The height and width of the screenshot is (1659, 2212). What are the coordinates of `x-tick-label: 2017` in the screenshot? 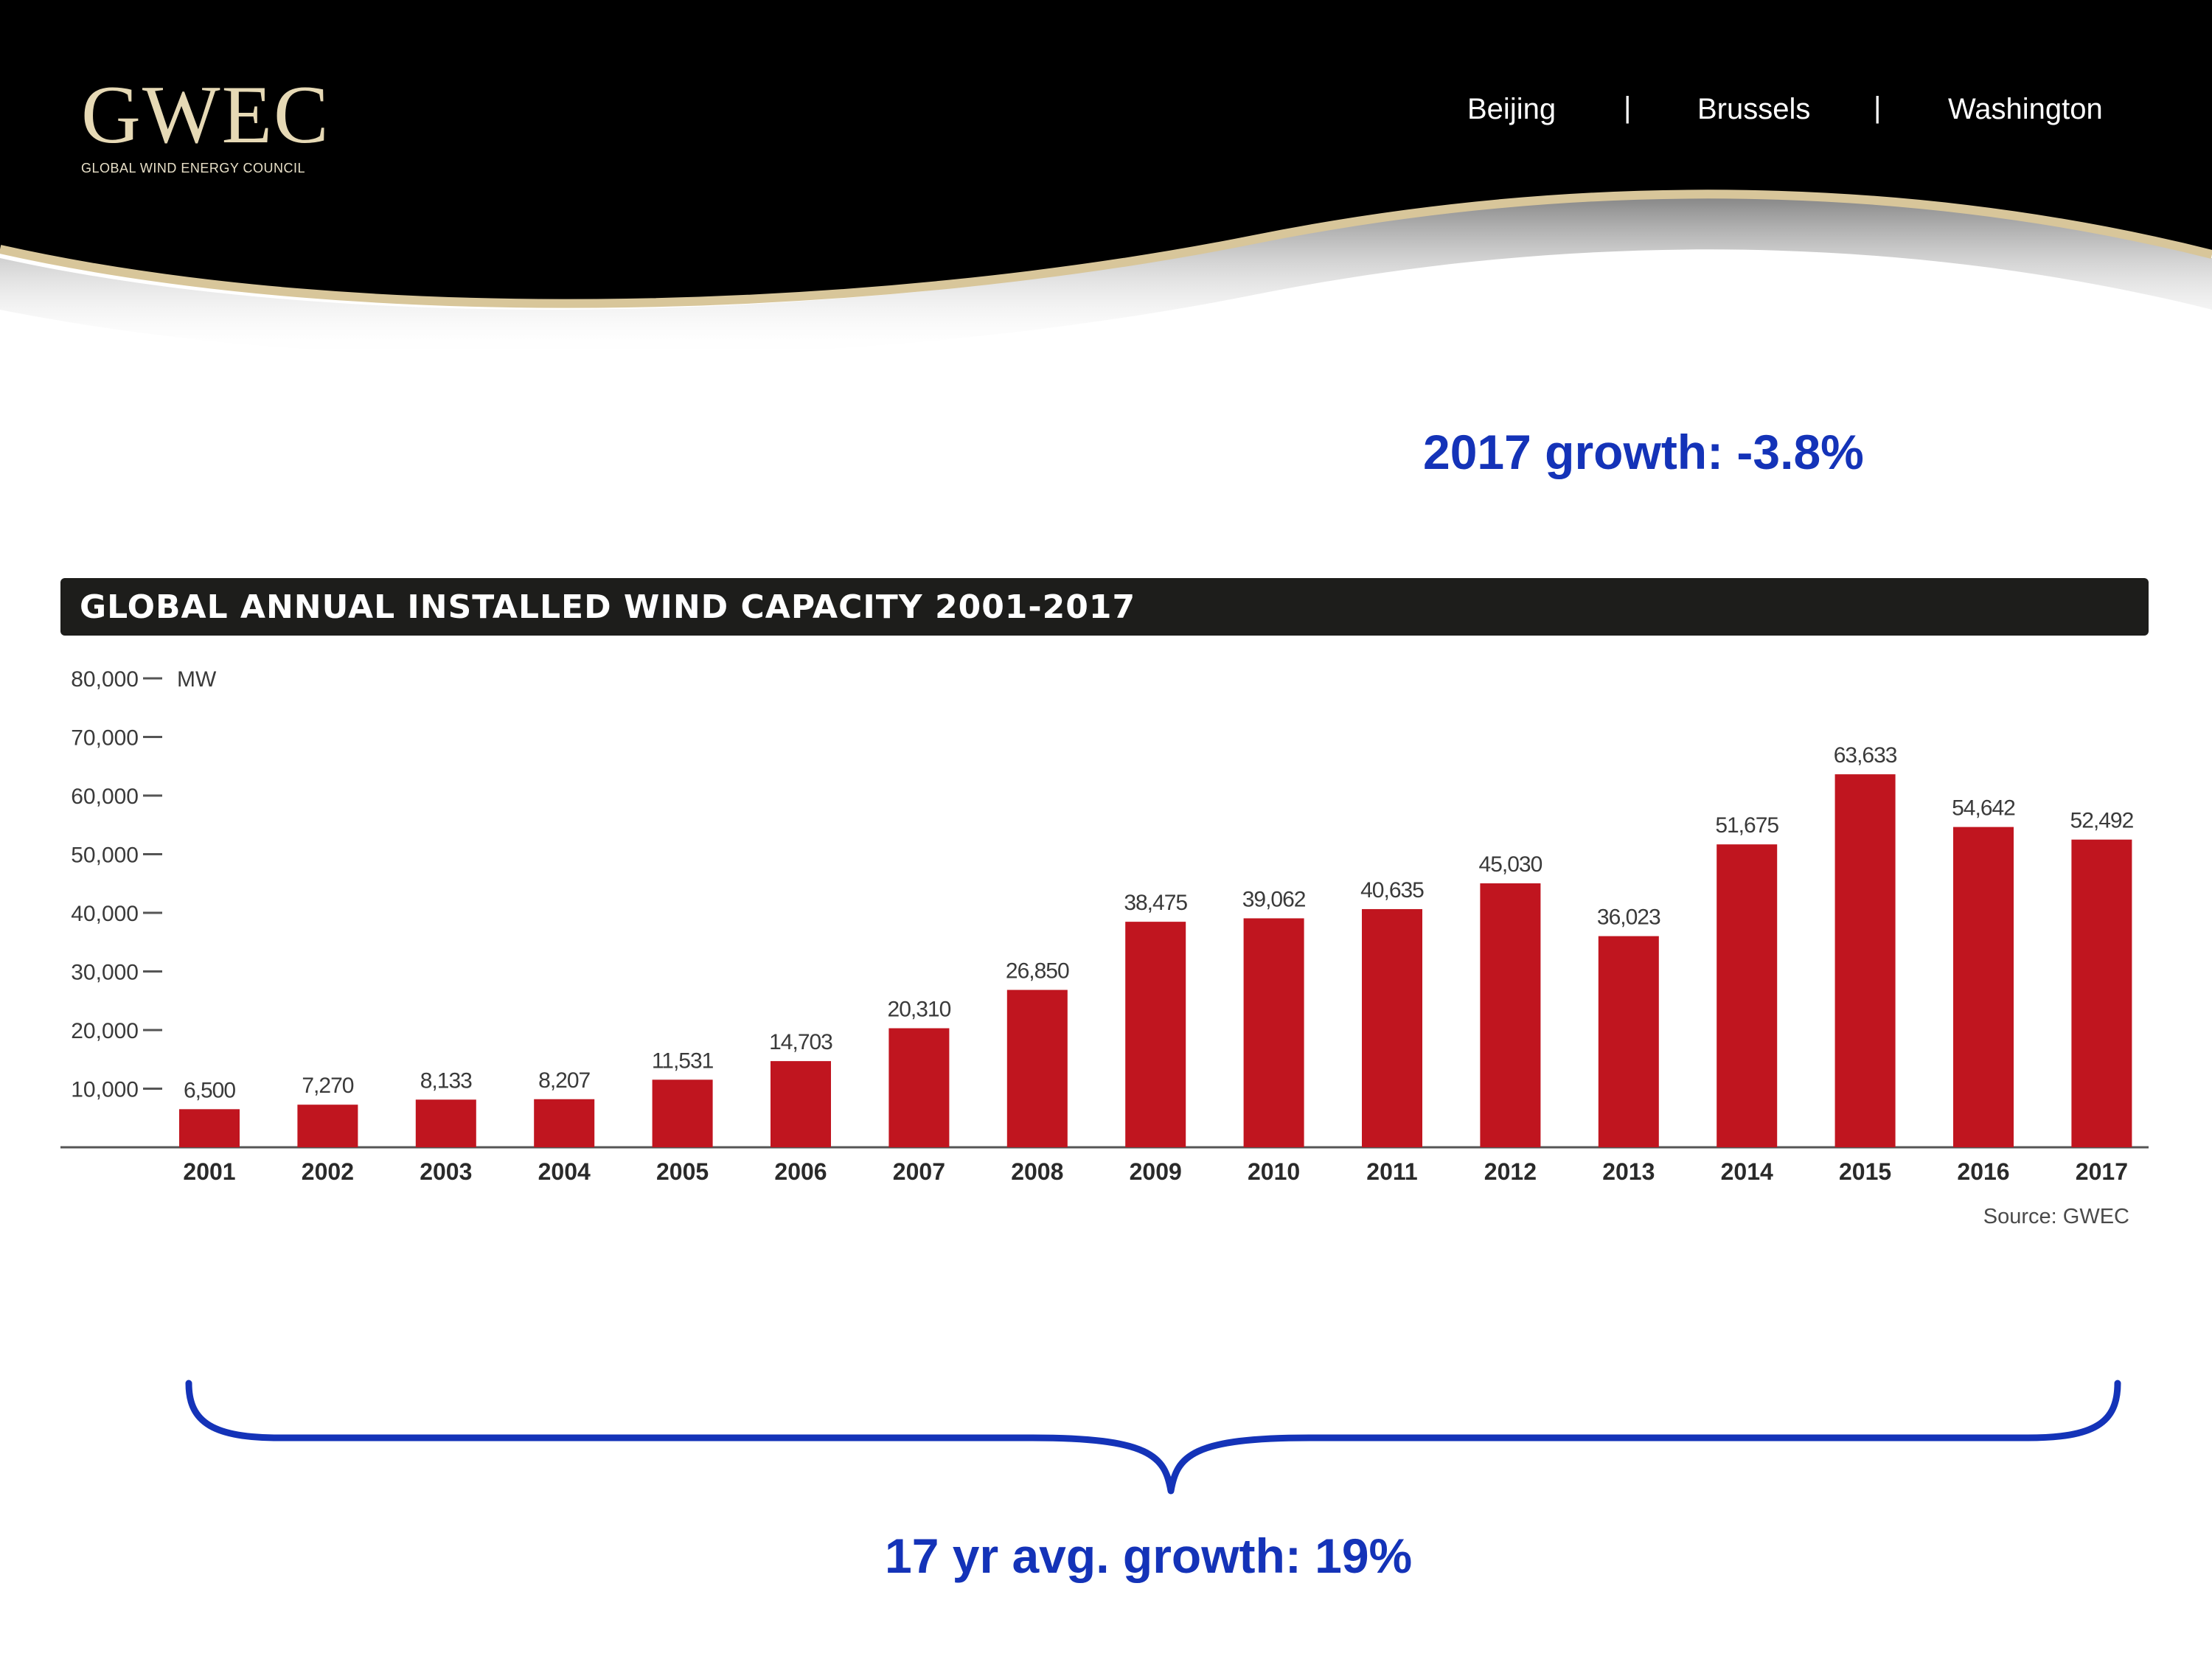 It's located at (2102, 1171).